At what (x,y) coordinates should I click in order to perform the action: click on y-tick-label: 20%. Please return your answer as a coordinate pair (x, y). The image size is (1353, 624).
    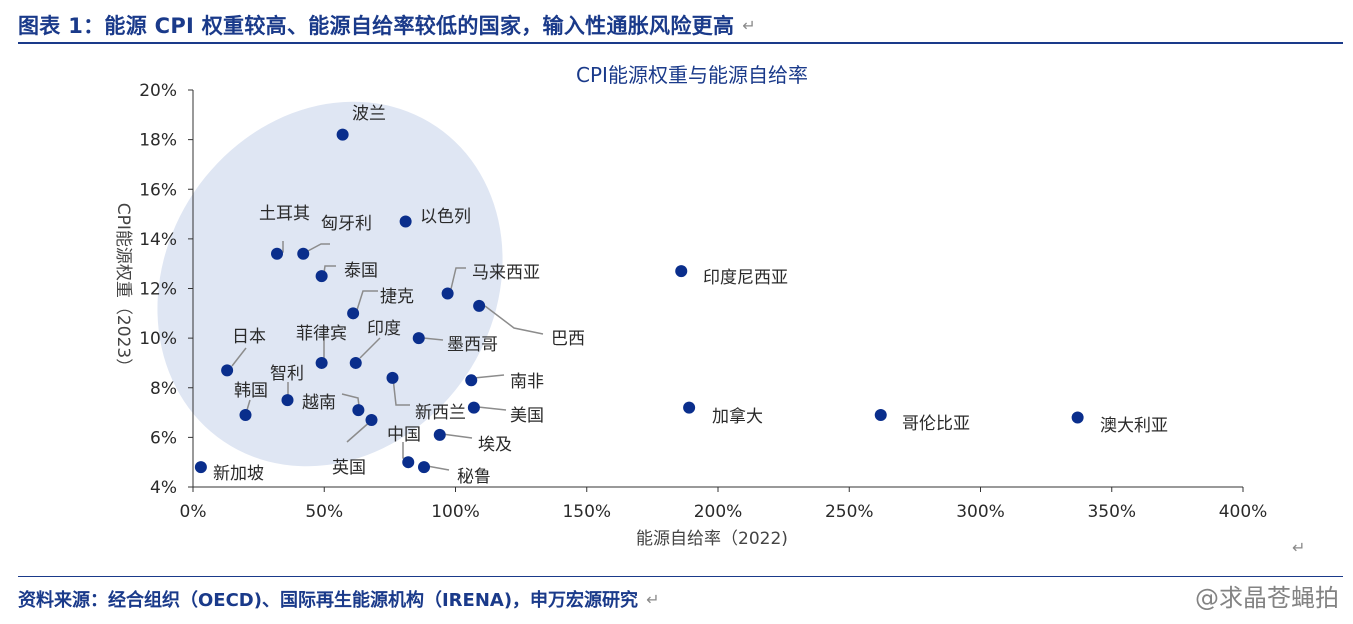
    Looking at the image, I should click on (158, 91).